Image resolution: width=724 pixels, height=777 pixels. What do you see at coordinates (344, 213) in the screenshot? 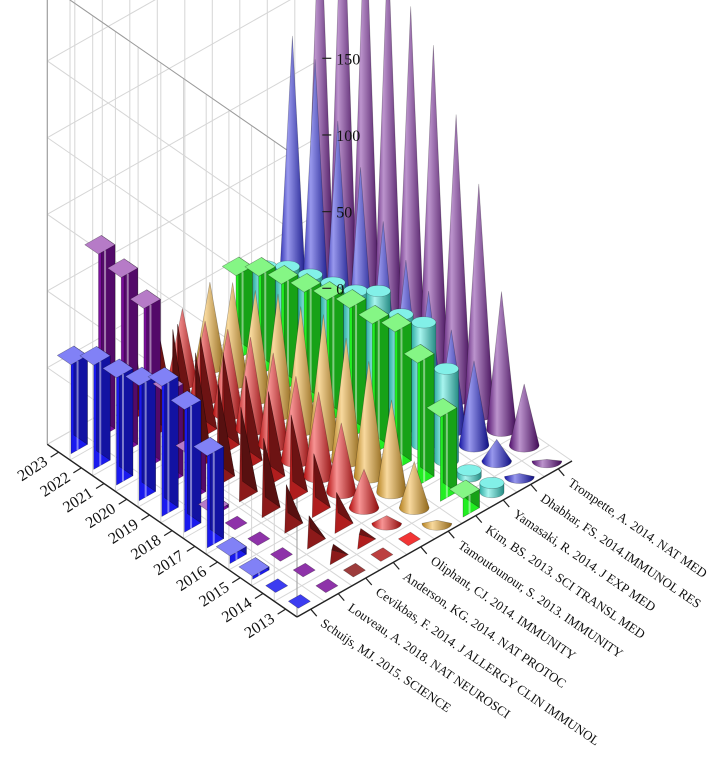
I see `value-tick-label: 50` at bounding box center [344, 213].